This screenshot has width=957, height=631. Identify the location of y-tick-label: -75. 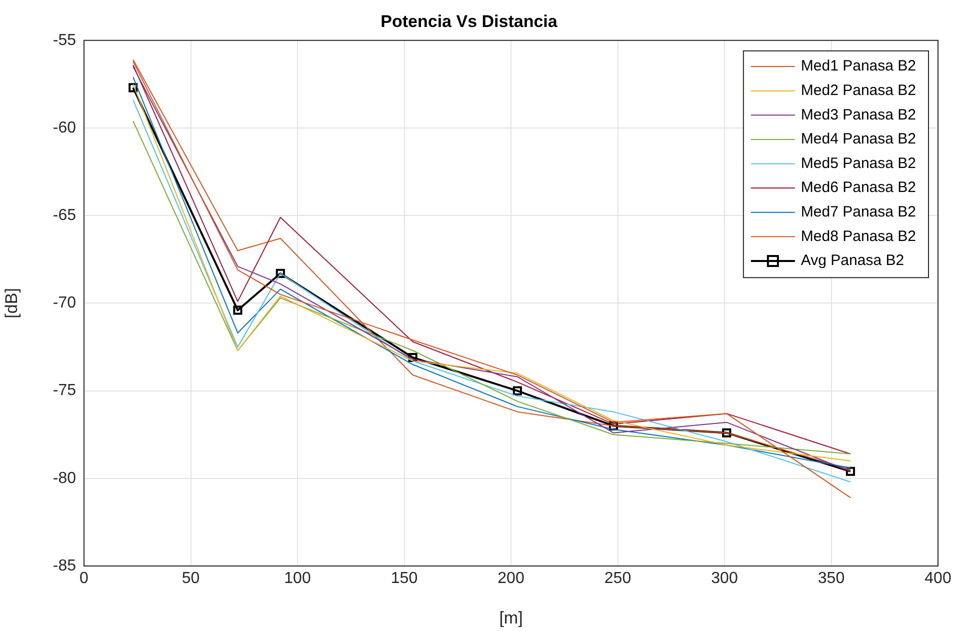
(64, 391).